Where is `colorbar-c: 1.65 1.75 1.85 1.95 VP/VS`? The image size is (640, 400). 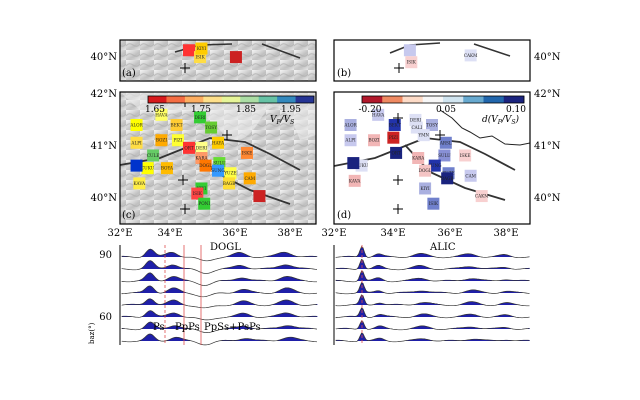
colorbar-c: 1.65 1.75 1.85 1.95 VP/VS is located at coordinates (230, 110).